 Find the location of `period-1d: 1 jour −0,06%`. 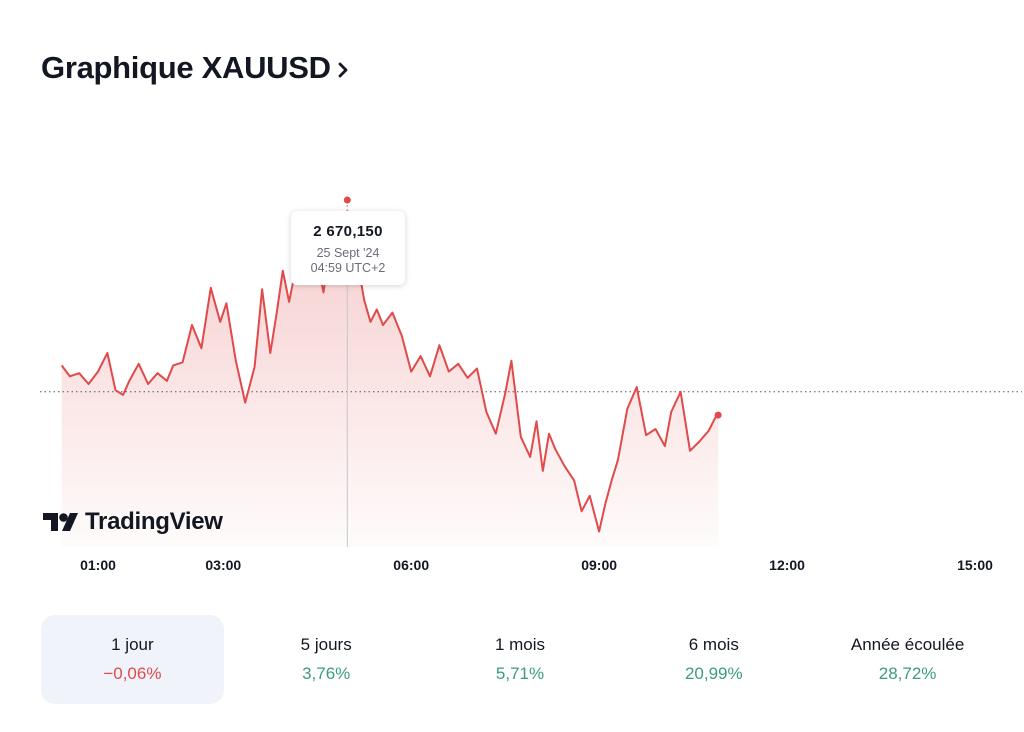

period-1d: 1 jour −0,06% is located at coordinates (132, 659).